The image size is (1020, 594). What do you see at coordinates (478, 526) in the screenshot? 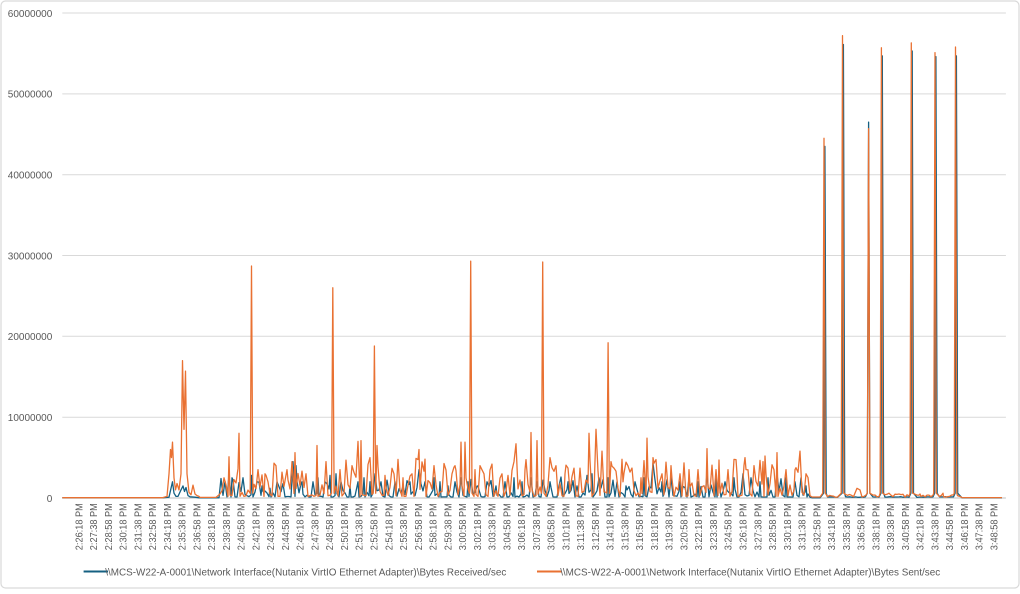
I see `svg-text: 3:02:18 PM` at bounding box center [478, 526].